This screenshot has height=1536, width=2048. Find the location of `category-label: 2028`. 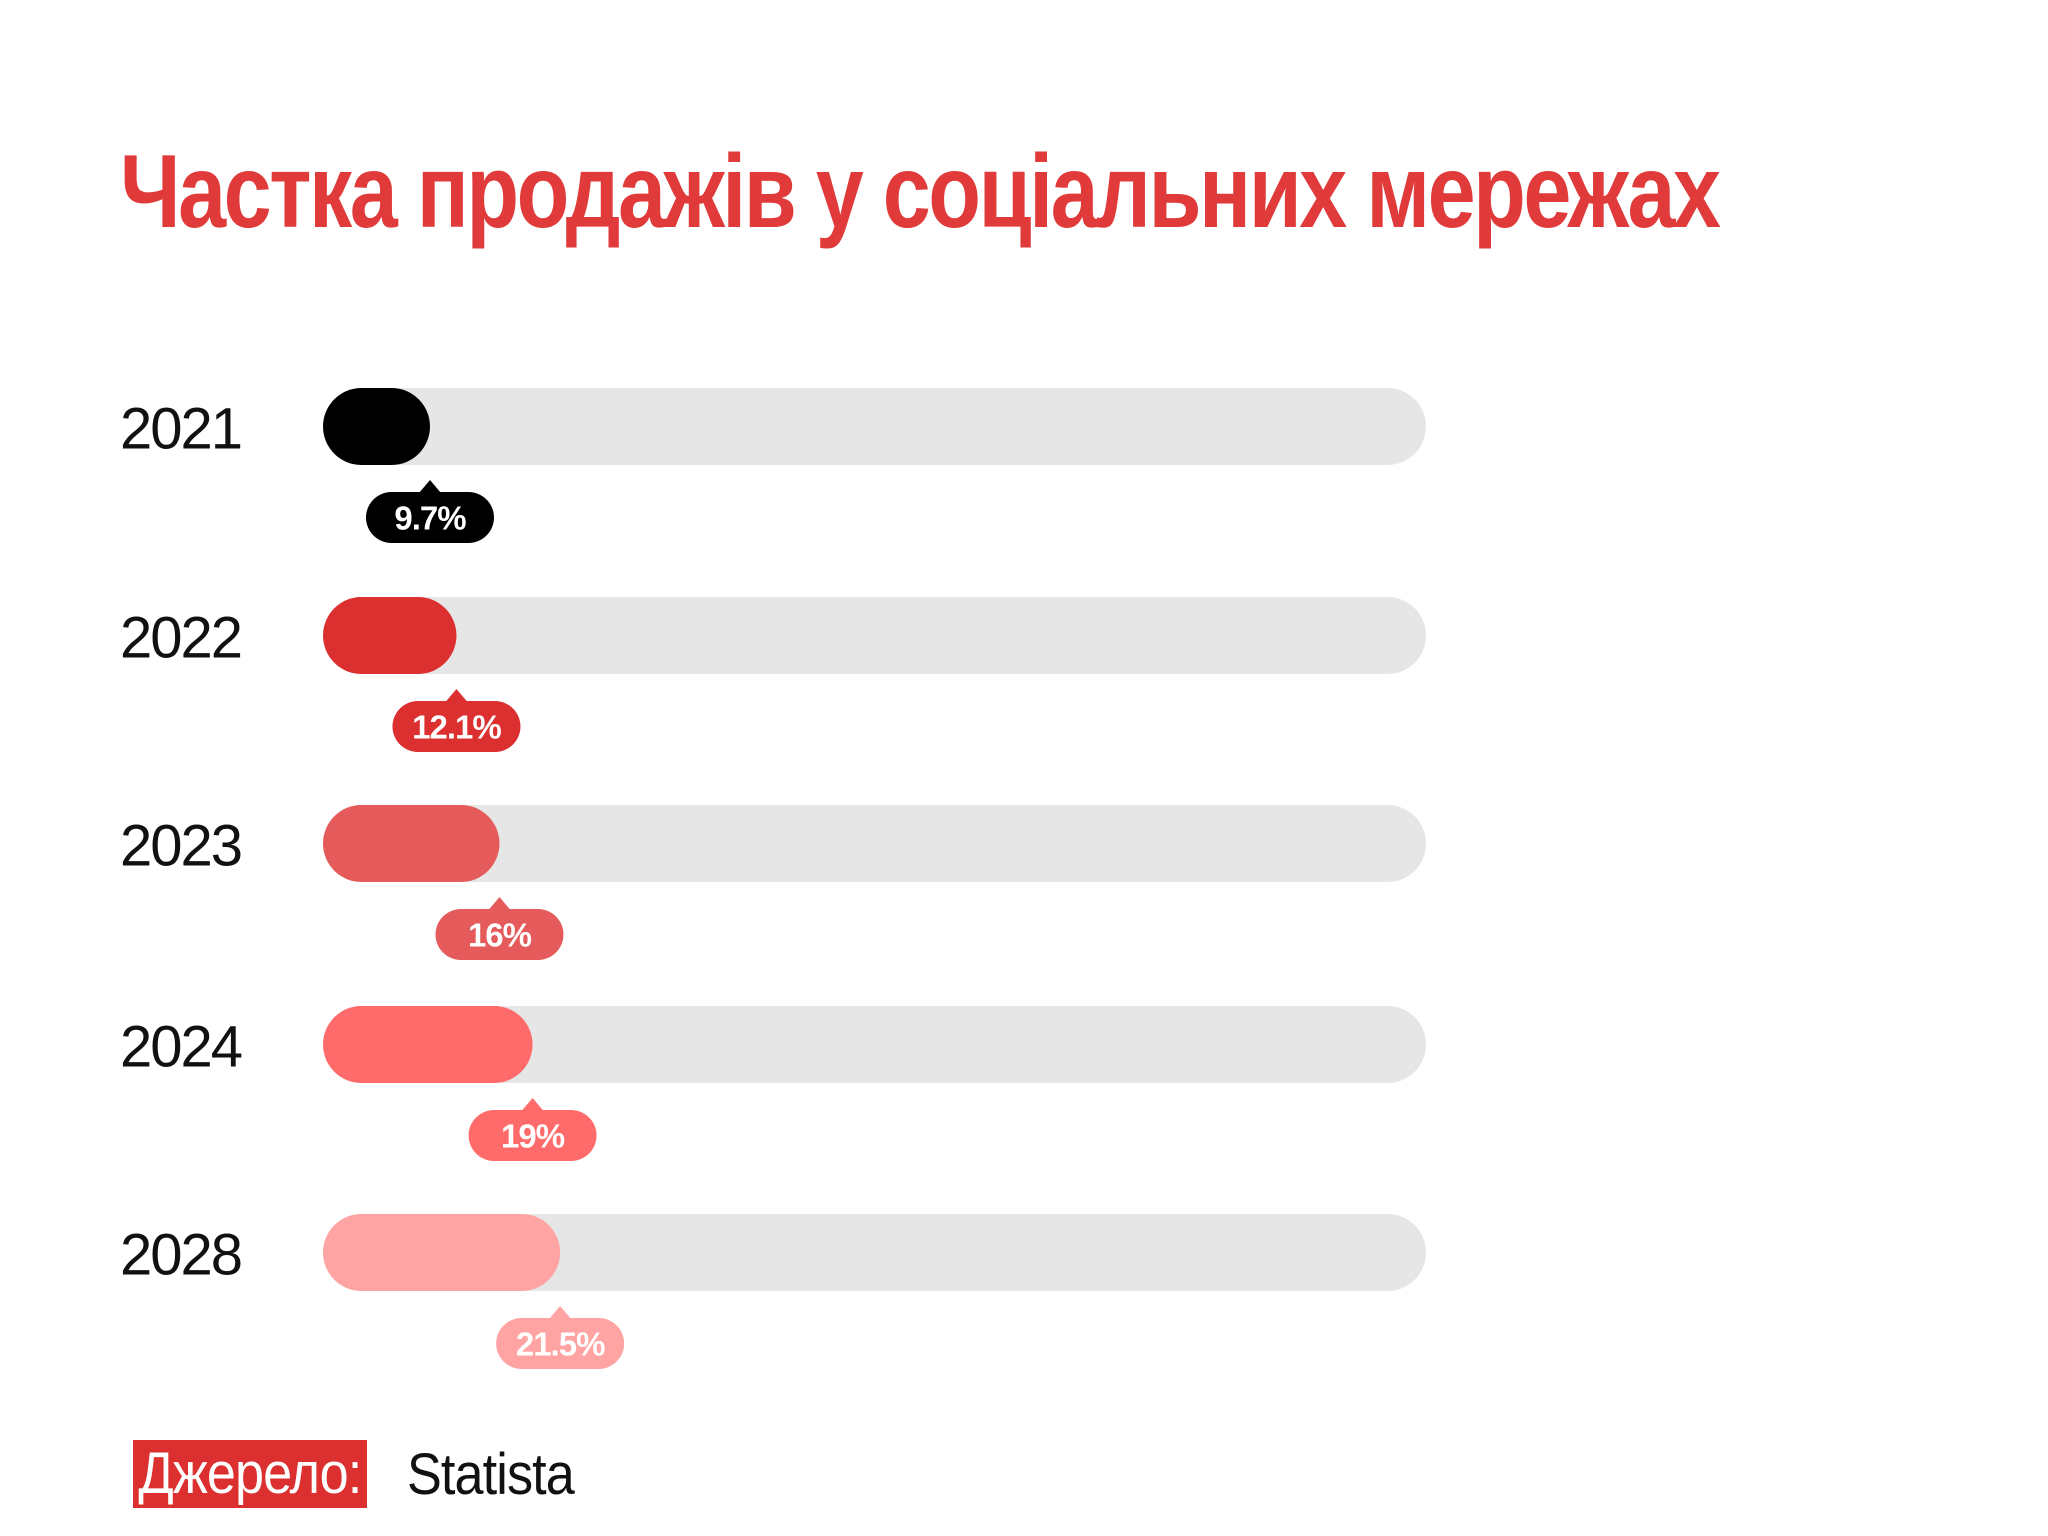

category-label: 2028 is located at coordinates (180, 1255).